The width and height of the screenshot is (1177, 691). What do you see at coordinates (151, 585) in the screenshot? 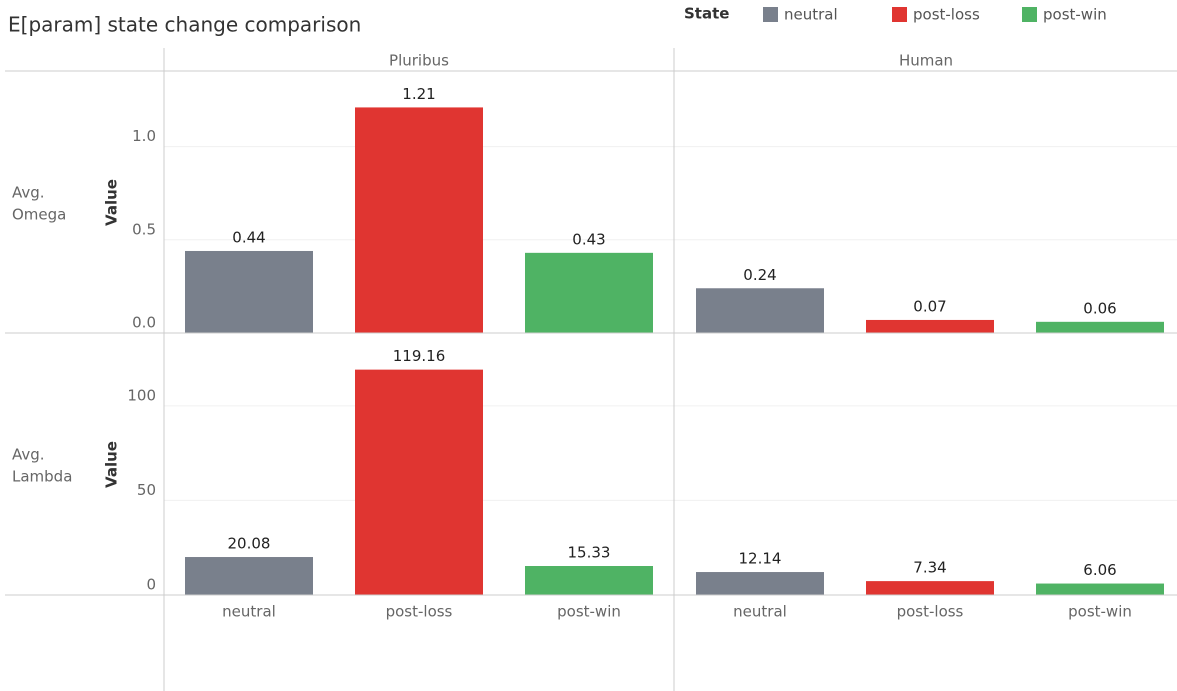
I see `y-tick-label: 0` at bounding box center [151, 585].